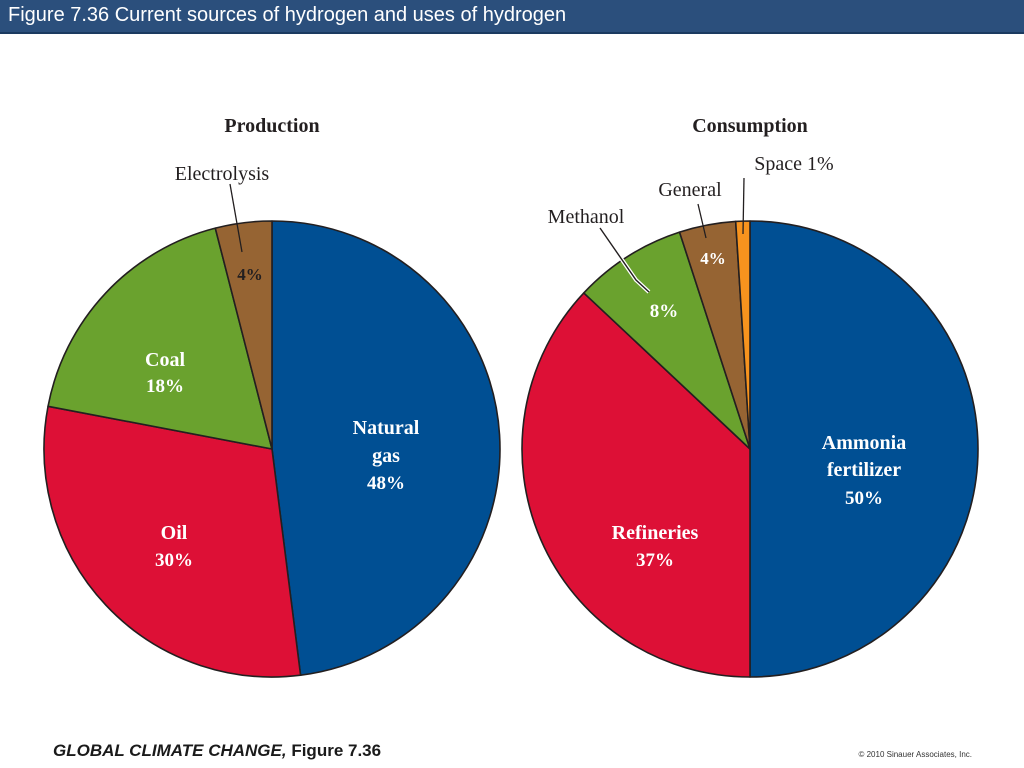 This screenshot has width=1024, height=768. I want to click on coal-percent: 18%, so click(165, 386).